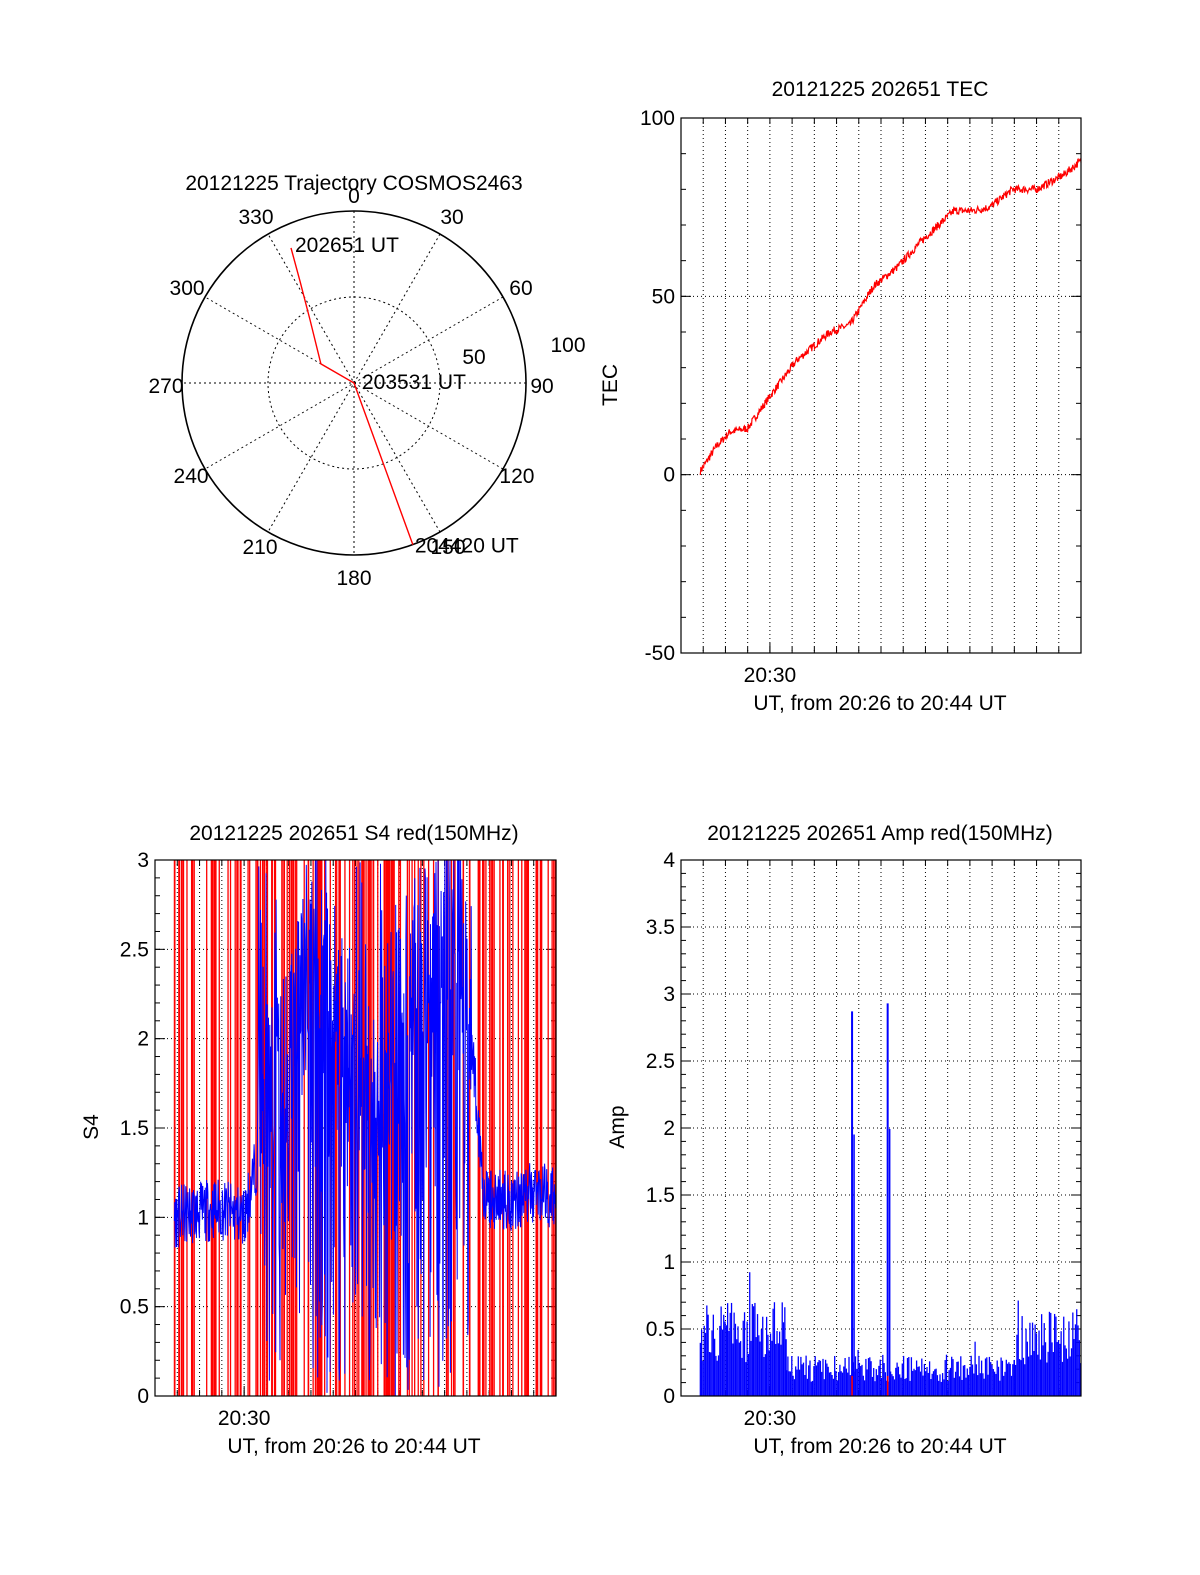 Image resolution: width=1200 pixels, height=1575 pixels. I want to click on amp-ytick-label: 1.5, so click(660, 1195).